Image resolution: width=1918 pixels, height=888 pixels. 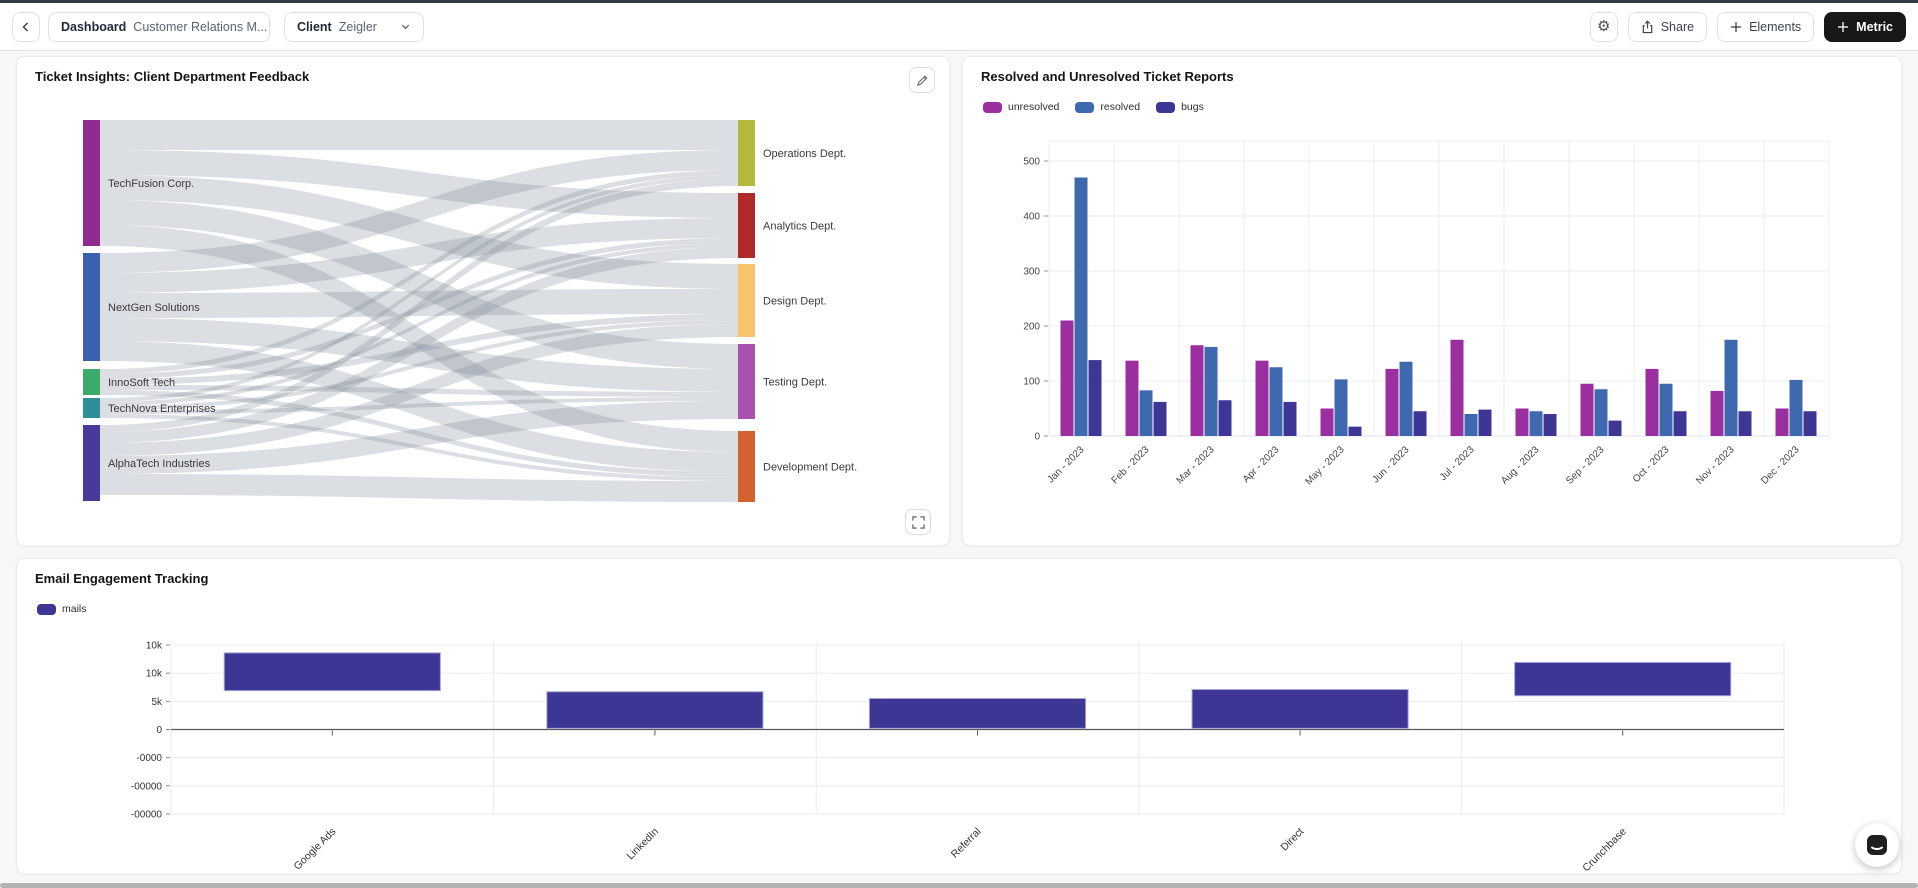 What do you see at coordinates (1031, 327) in the screenshot?
I see `y-tick-label: 200` at bounding box center [1031, 327].